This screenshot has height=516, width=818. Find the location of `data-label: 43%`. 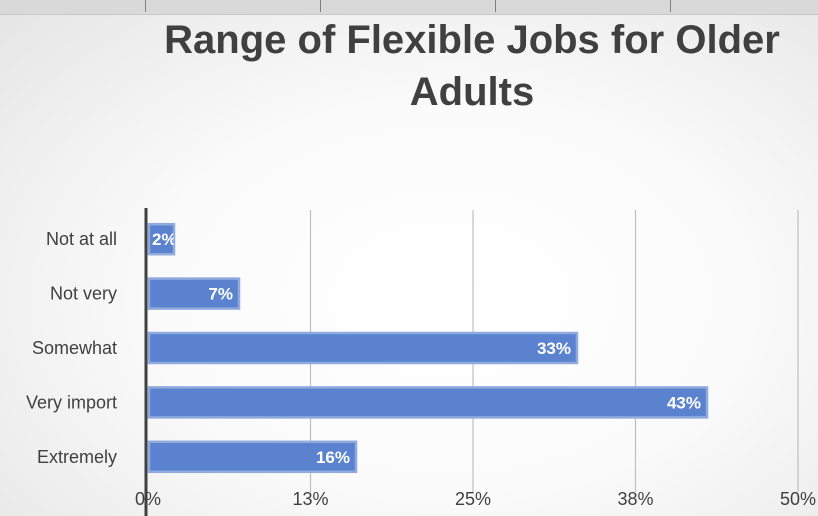

data-label: 43% is located at coordinates (684, 402).